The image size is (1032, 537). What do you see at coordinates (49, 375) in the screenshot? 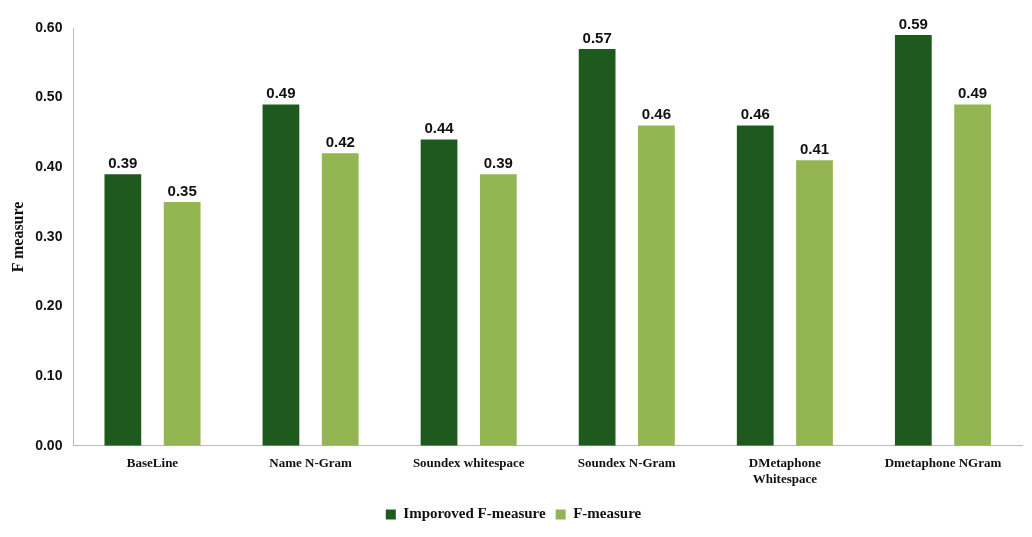
I see `y-tick-label: 0.10` at bounding box center [49, 375].